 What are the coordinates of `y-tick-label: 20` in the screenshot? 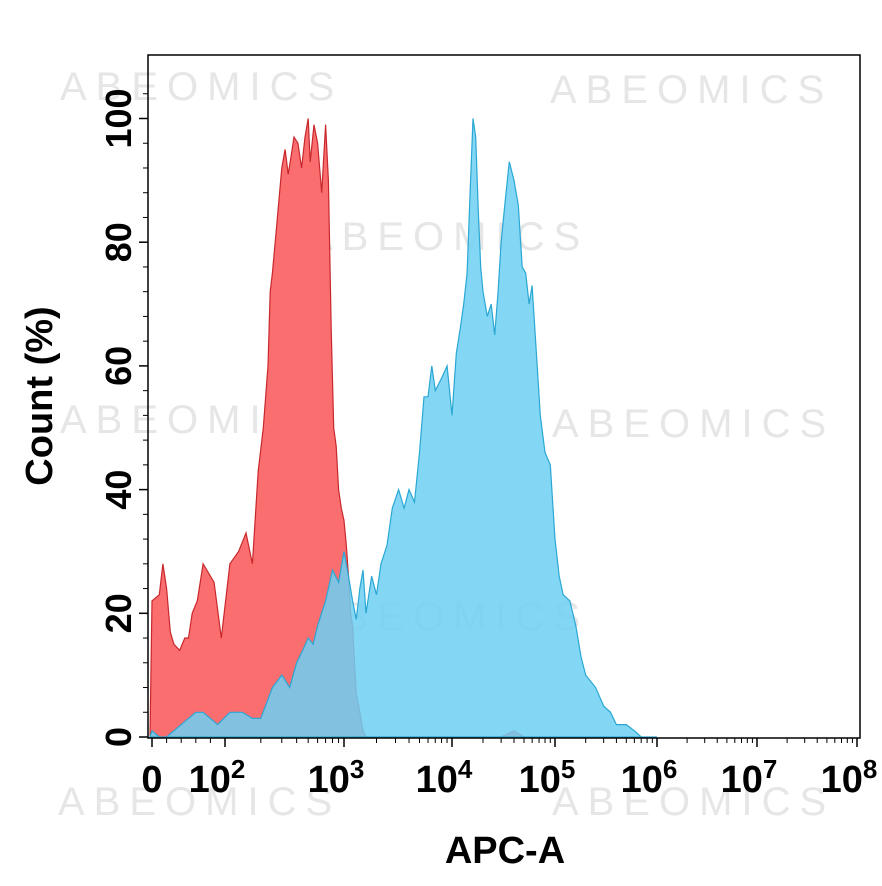 It's located at (118, 613).